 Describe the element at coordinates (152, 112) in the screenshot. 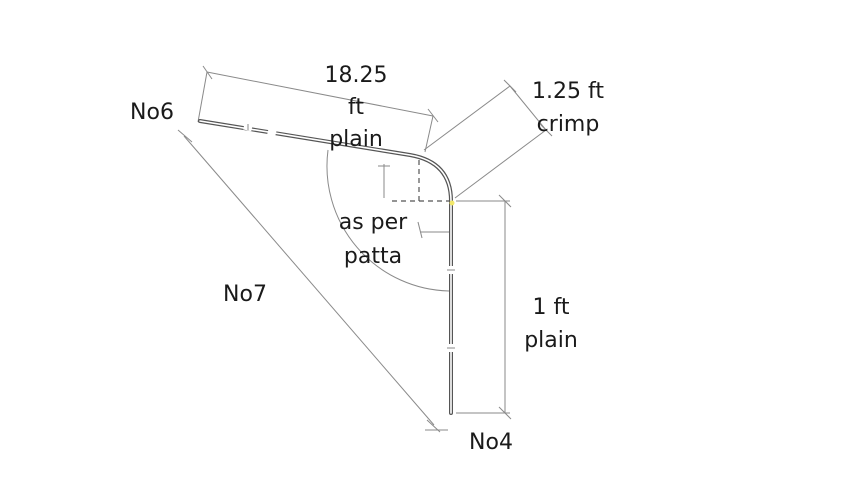

I see `label-no6: No6` at that location.